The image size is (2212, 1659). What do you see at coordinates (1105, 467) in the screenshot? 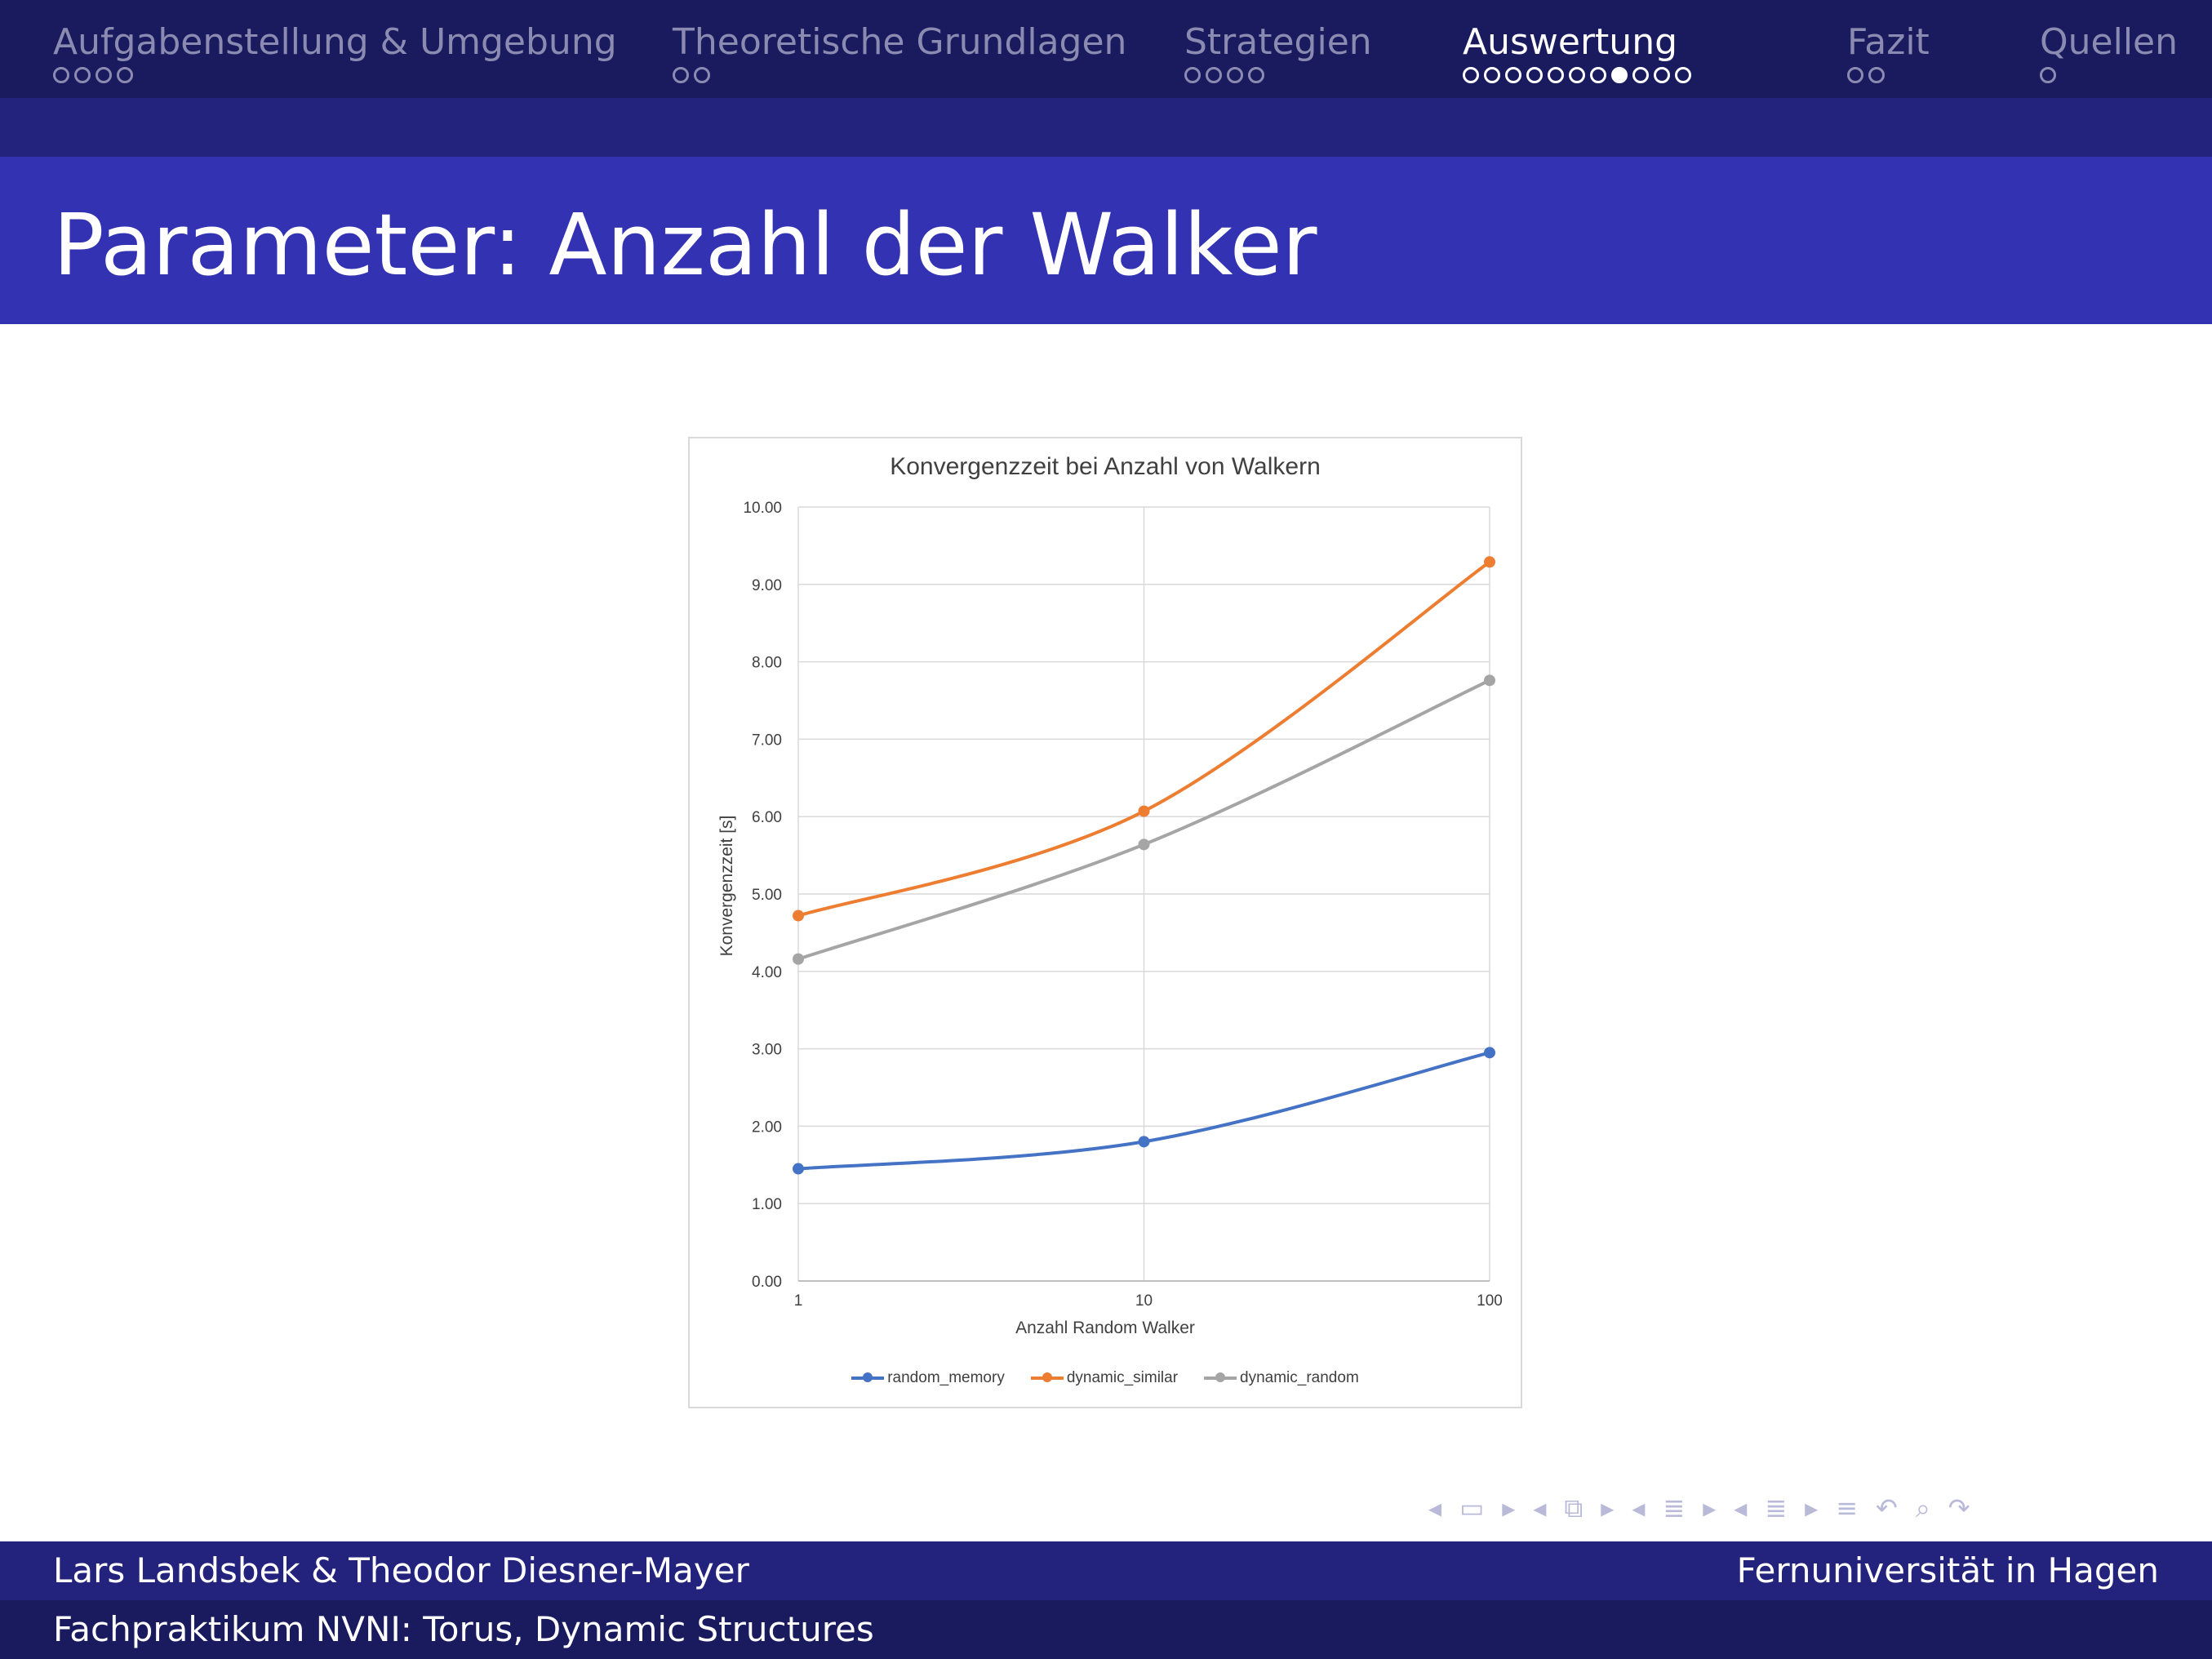
I see `chart-title: Konvergenzzeit bei Anzahl von Walkern` at bounding box center [1105, 467].